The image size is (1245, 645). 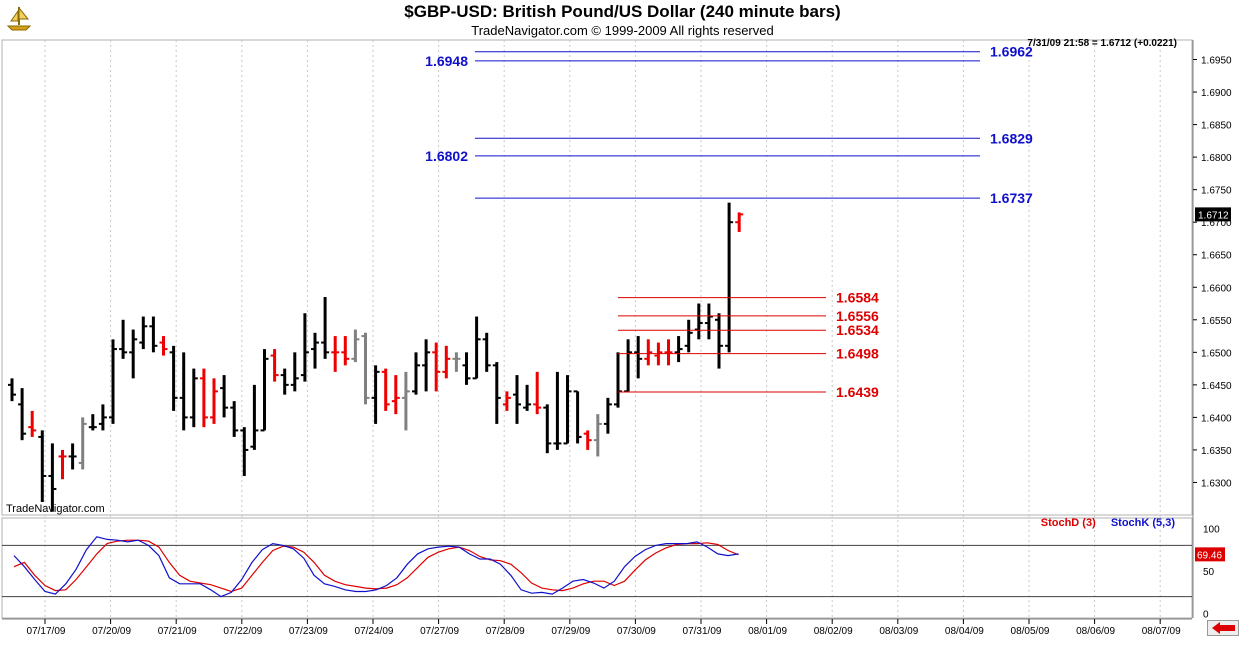 I want to click on x-tick-label: 07/24/09, so click(x=374, y=631).